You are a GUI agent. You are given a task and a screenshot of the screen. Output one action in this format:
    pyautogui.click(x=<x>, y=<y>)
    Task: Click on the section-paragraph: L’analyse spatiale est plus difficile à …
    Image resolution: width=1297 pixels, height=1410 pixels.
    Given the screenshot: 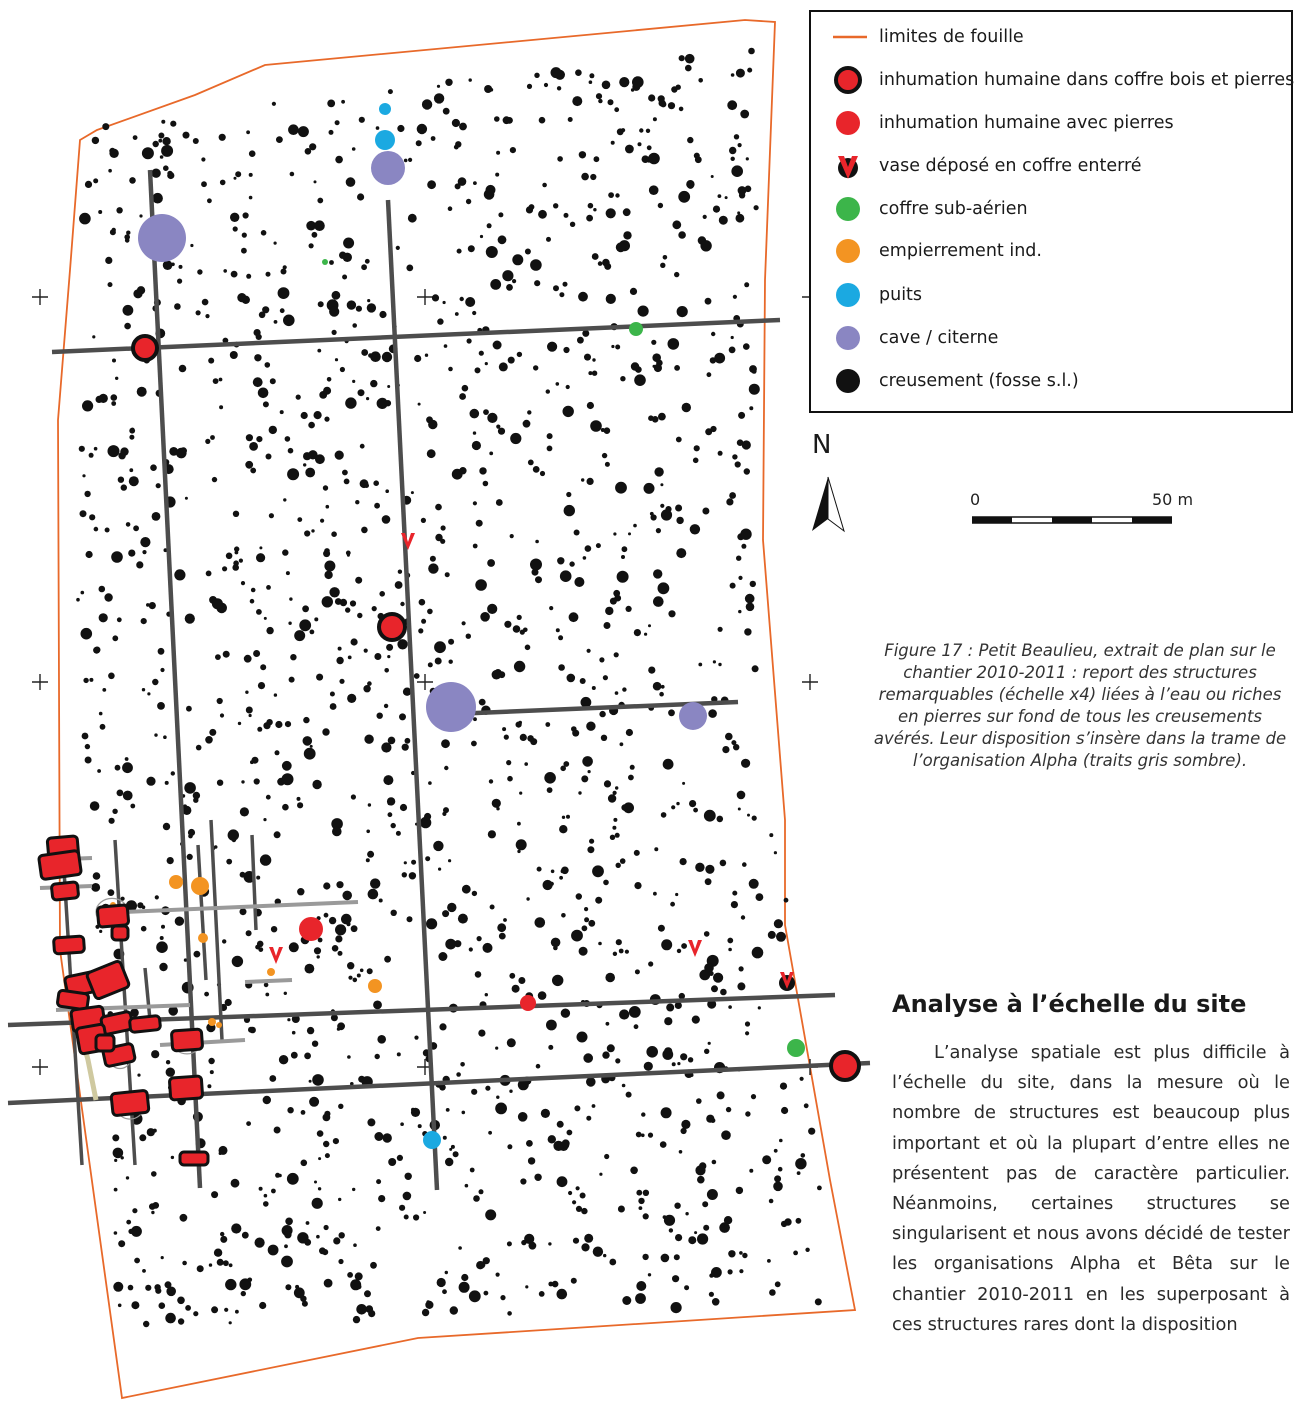 What is the action you would take?
    pyautogui.click(x=1091, y=1188)
    